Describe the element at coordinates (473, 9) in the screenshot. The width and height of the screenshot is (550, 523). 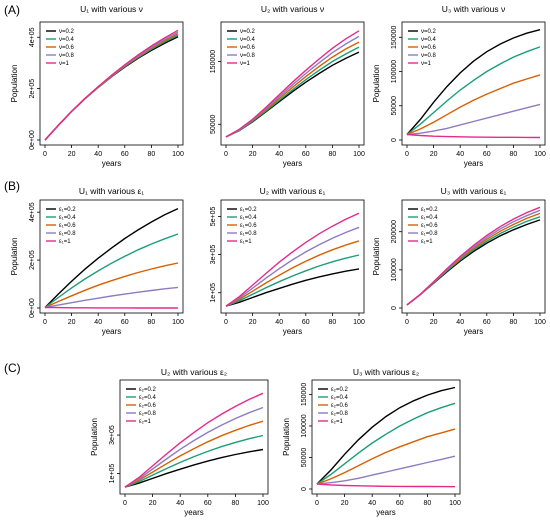
I see `chart-title: U₃ with various ν` at that location.